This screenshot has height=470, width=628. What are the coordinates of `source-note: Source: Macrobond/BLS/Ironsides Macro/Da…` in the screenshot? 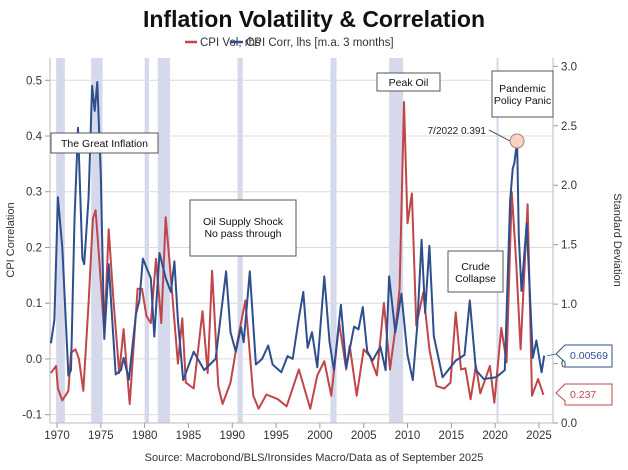 It's located at (314, 458).